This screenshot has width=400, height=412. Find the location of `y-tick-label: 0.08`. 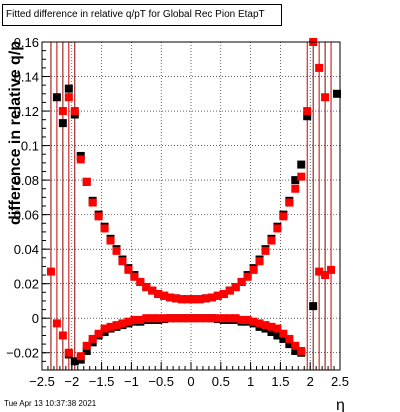

y-tick-label: 0.08 is located at coordinates (26, 180).